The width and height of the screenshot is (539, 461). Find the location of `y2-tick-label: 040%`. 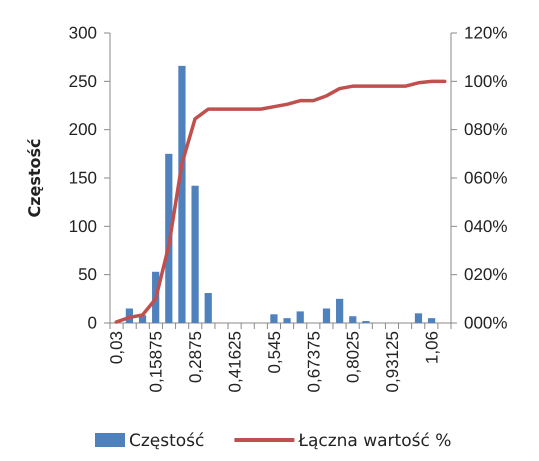

y2-tick-label: 040% is located at coordinates (486, 226).